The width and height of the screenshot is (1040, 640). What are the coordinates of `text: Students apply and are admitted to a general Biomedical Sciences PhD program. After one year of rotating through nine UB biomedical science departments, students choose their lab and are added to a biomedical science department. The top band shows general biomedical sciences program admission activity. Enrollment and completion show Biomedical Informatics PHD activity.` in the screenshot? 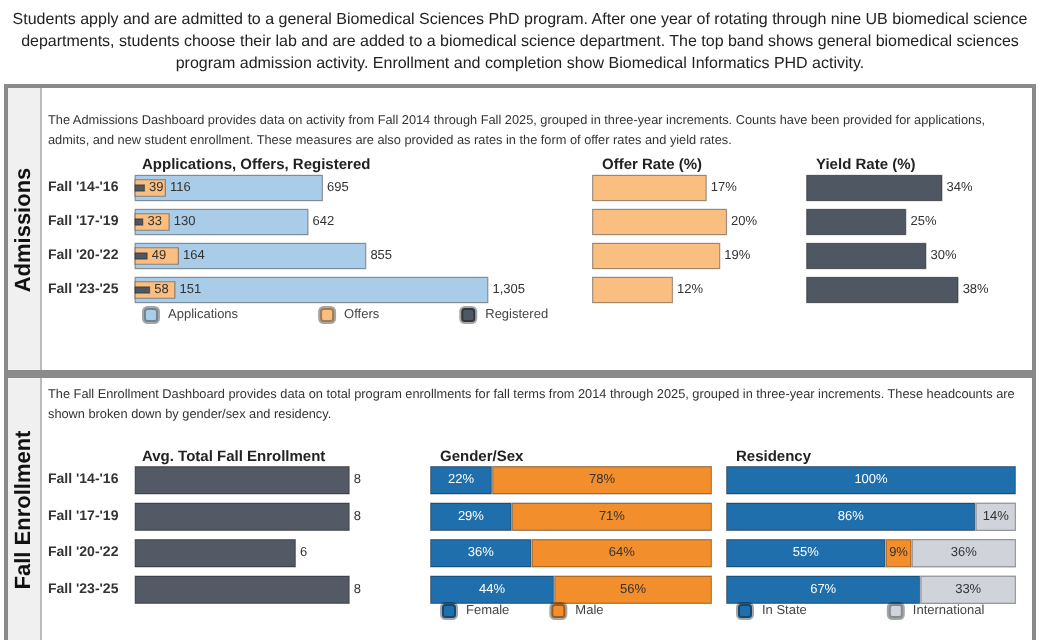 It's located at (520, 42).